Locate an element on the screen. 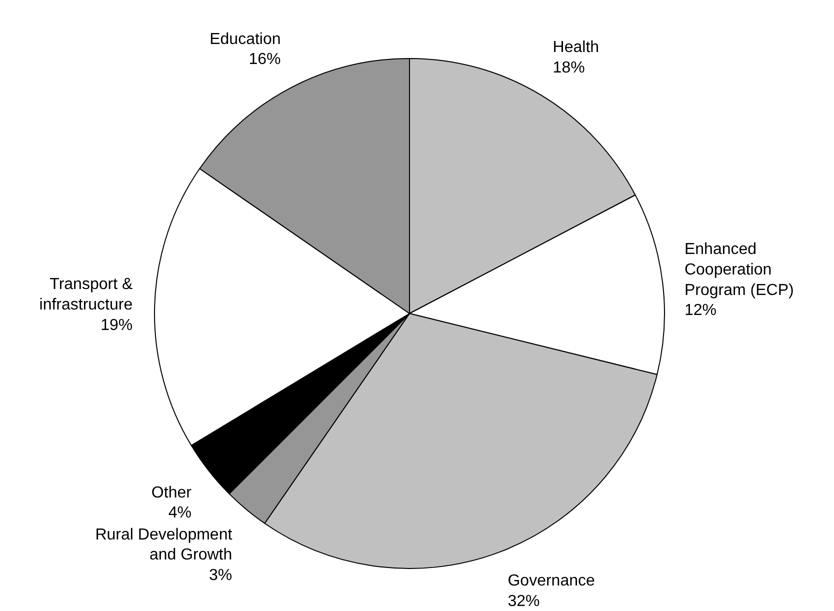  data-label: 12% is located at coordinates (700, 311).